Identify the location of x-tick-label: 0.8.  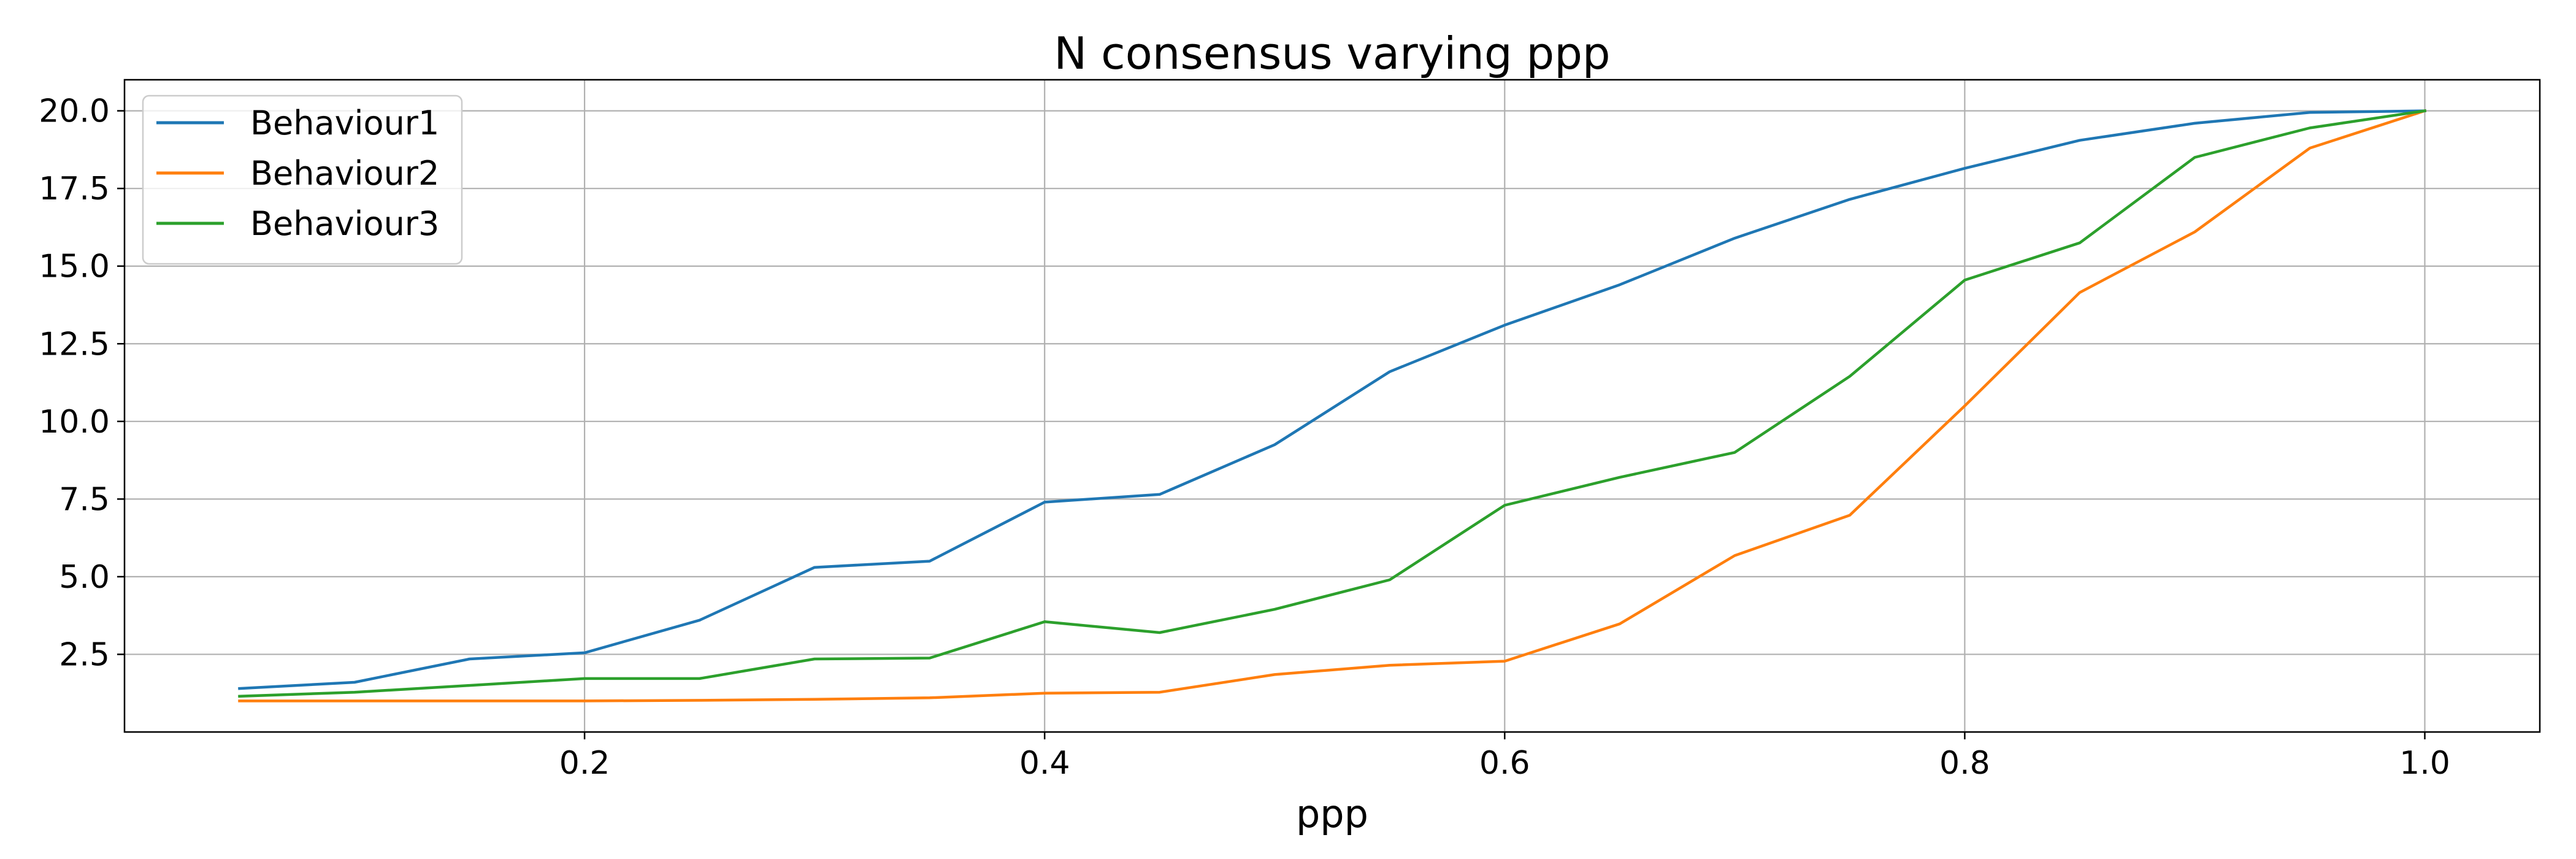
(1964, 763).